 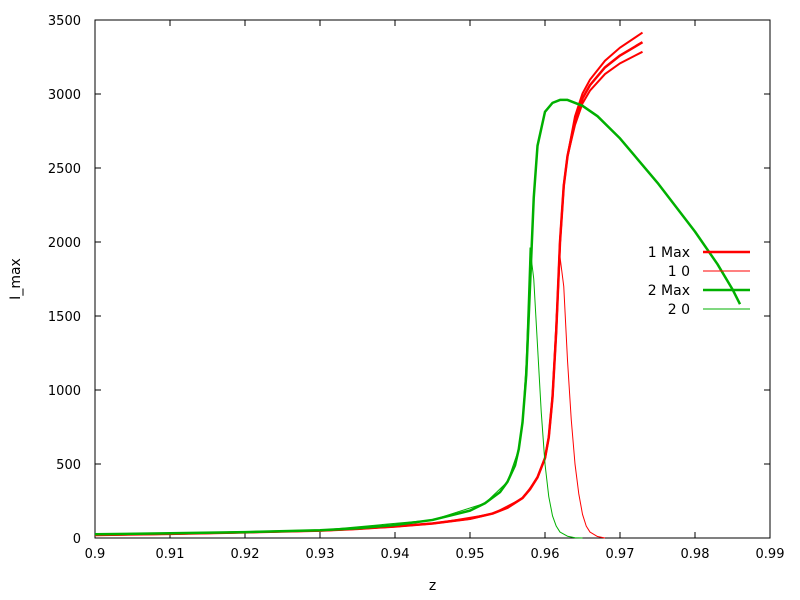 I want to click on x-tick-label: 0.9, so click(x=95, y=554).